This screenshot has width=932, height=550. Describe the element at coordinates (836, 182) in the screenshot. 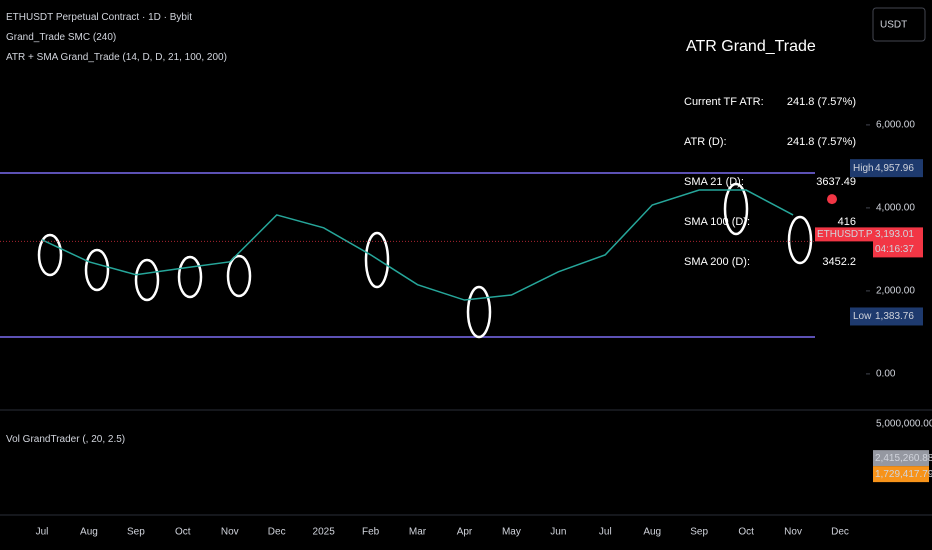

I see `atr-value: 3637.49` at that location.